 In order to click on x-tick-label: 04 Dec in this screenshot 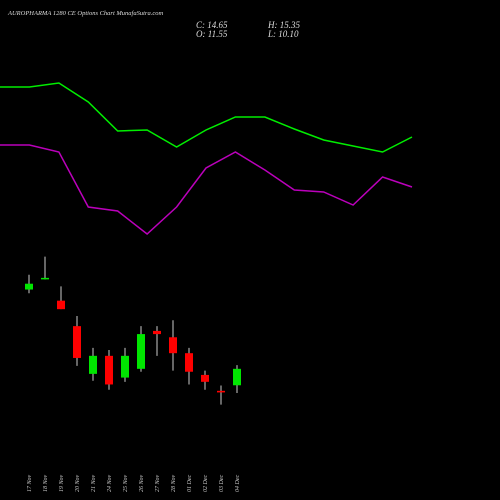, I will do `click(237, 483)`.